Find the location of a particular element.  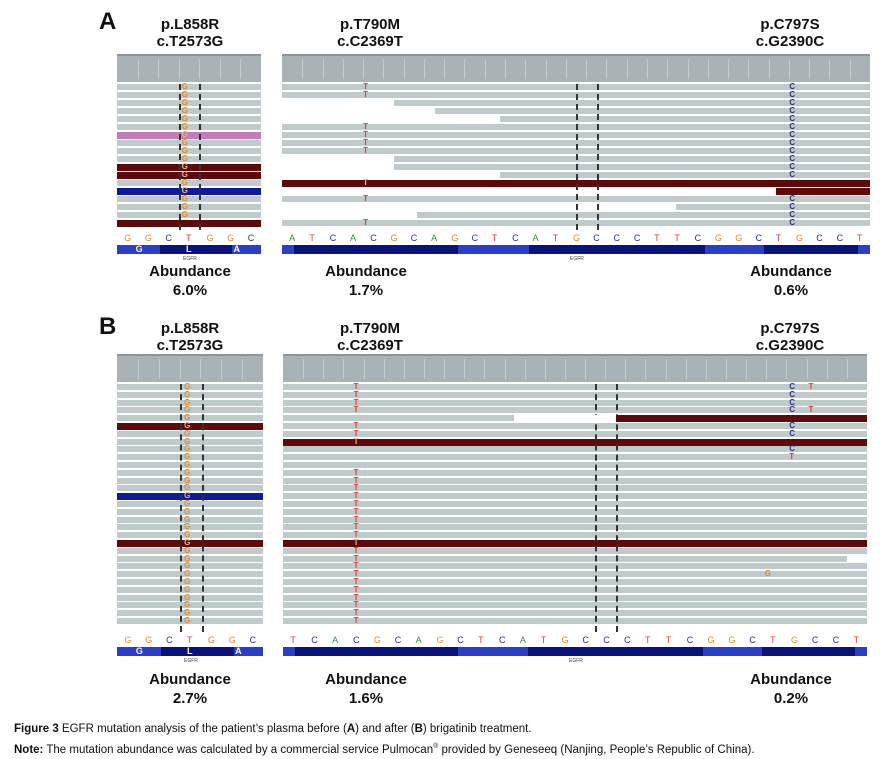

codon-highlight is located at coordinates (196, 249).